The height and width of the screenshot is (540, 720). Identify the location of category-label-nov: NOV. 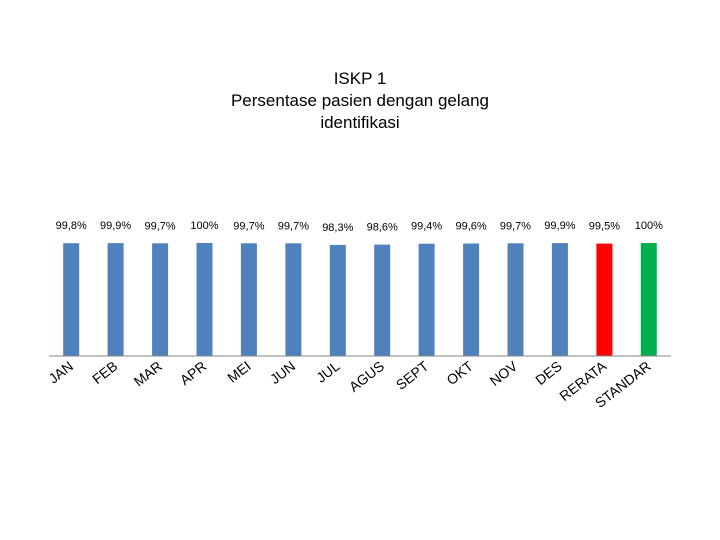
(504, 373).